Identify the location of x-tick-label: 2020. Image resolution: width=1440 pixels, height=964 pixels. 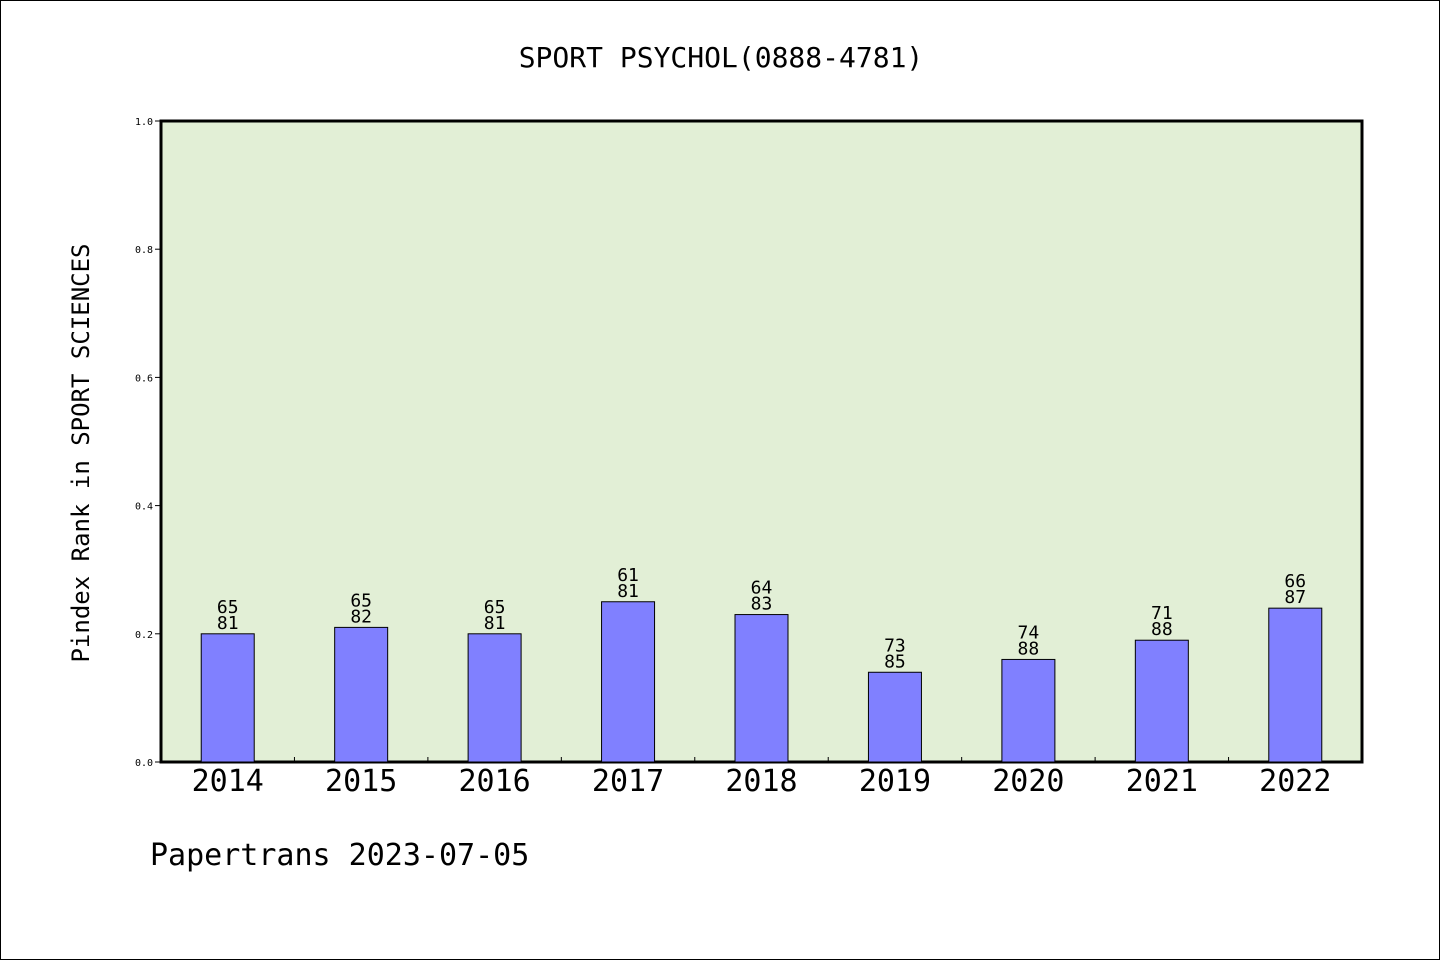
(1028, 781).